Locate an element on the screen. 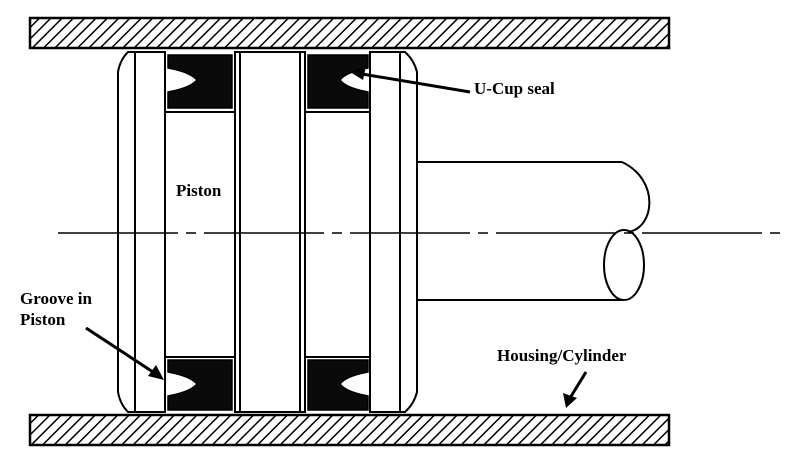  u-cup-seal-label: U-Cup seal is located at coordinates (514, 88).